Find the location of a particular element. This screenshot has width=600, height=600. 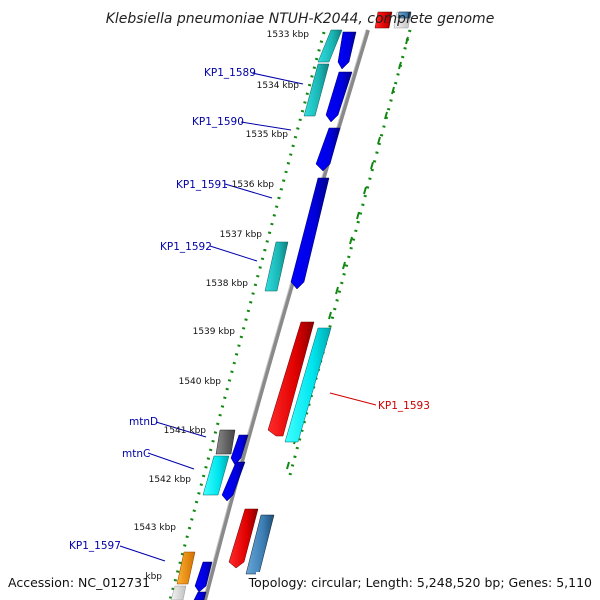

reverse-genes-teal is located at coordinates (303, 160).